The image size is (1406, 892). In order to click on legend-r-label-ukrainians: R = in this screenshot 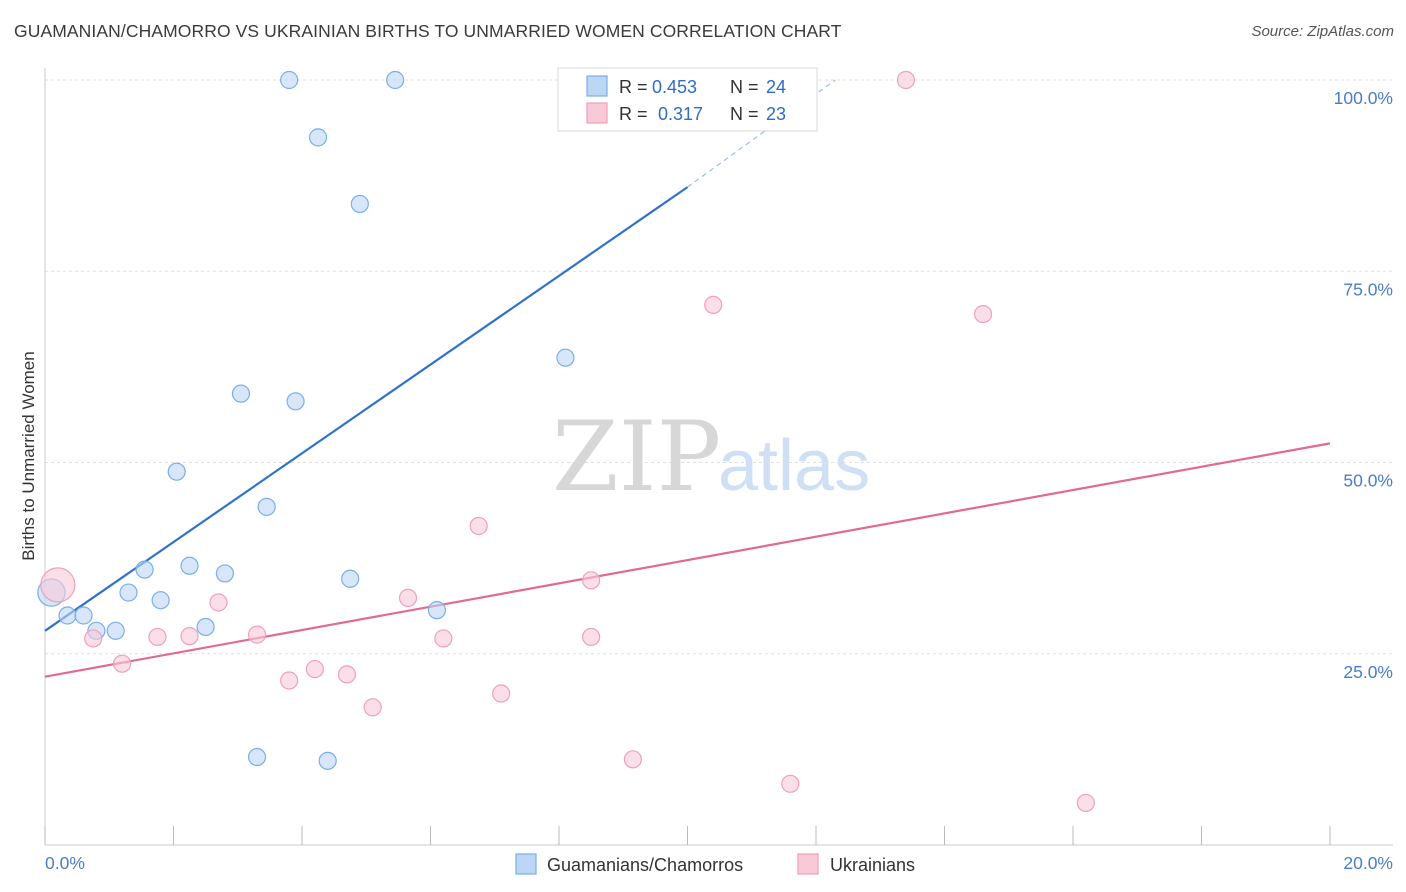, I will do `click(633, 114)`.